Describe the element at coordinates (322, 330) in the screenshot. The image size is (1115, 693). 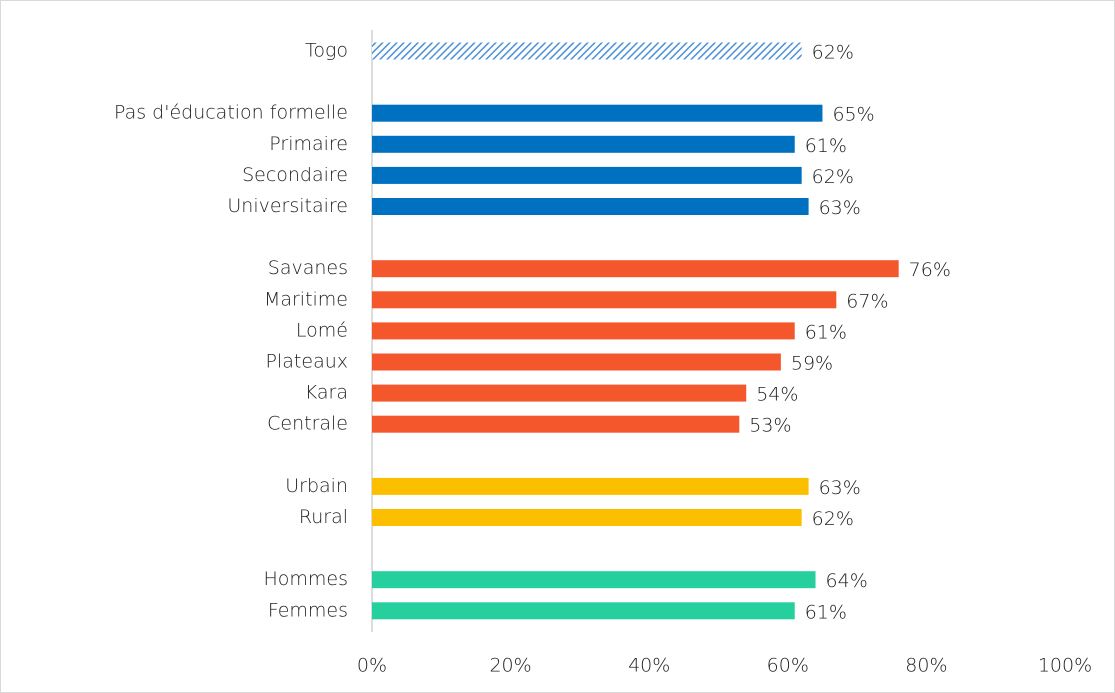
I see `y-tick-label: Lomé` at that location.